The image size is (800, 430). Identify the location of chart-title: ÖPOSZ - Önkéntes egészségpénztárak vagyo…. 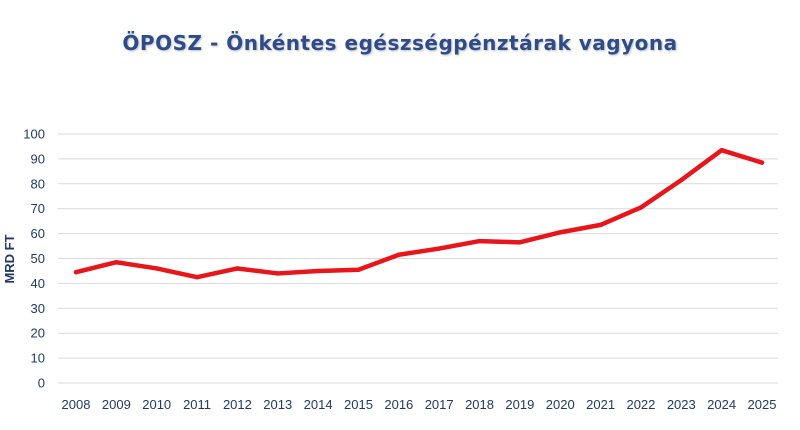
(400, 43).